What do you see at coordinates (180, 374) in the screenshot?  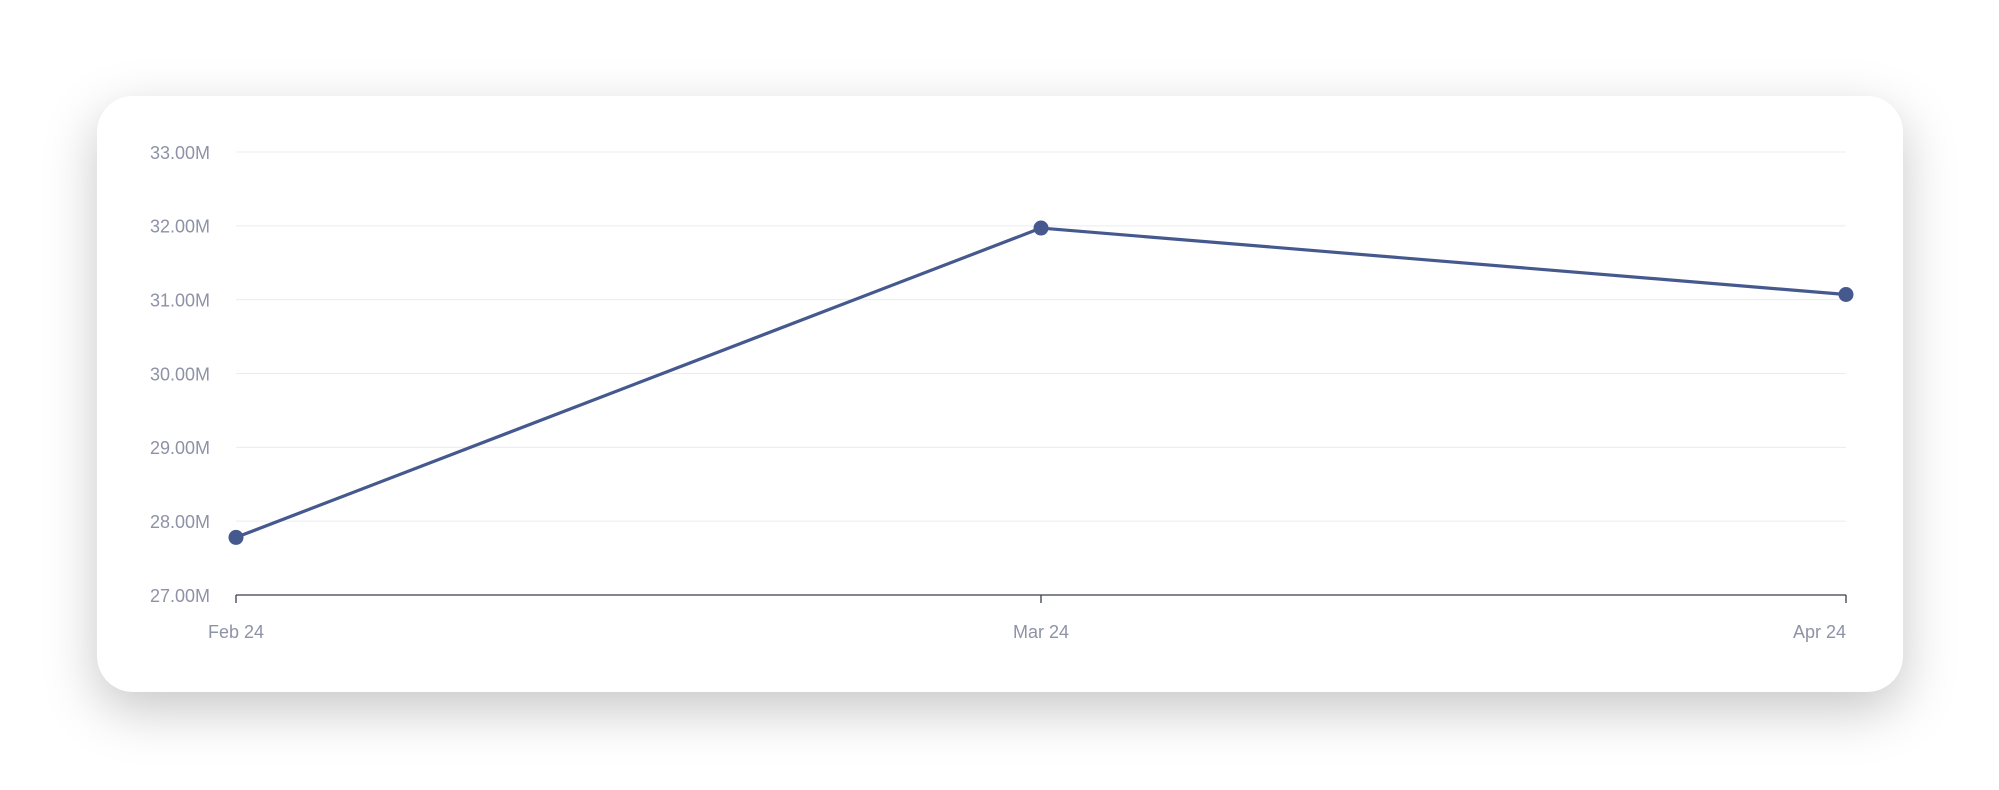 I see `y-tick-label: 30.00M` at bounding box center [180, 374].